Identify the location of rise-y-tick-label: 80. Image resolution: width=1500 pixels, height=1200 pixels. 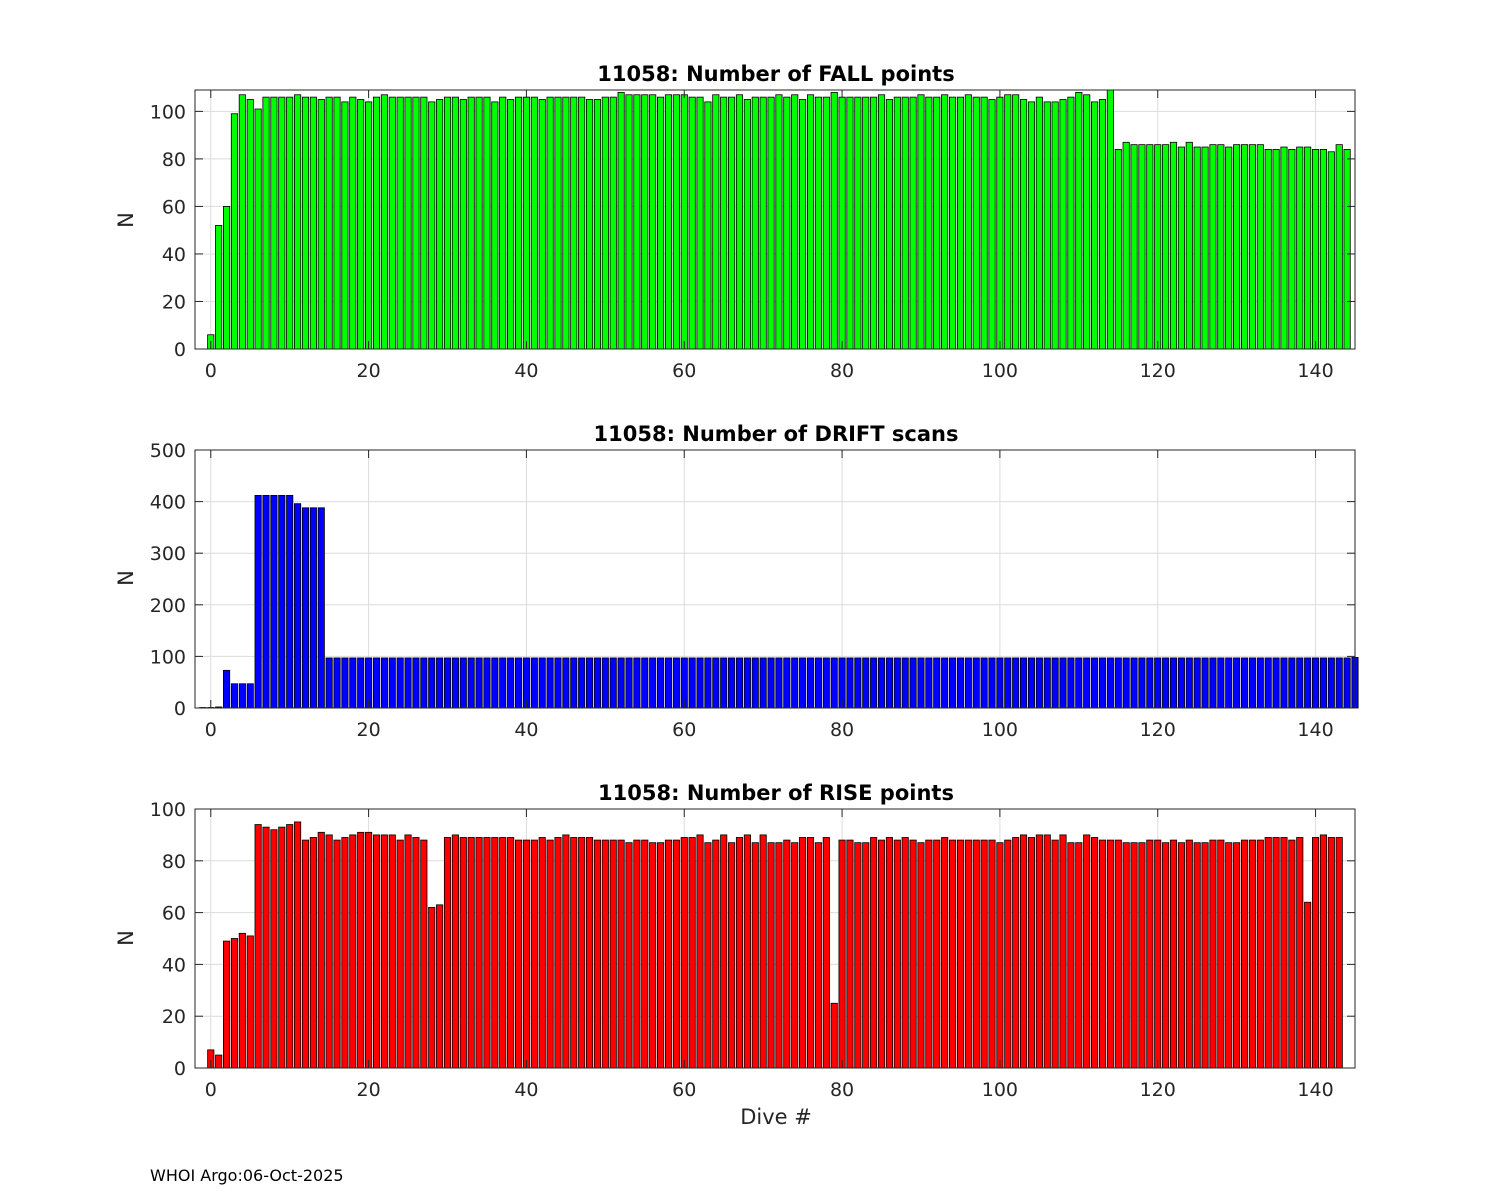
(174, 862).